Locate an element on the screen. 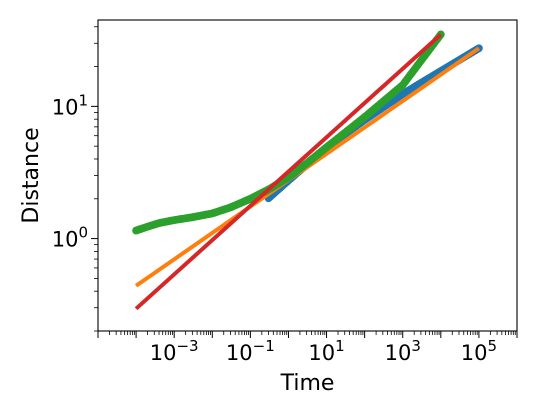 The width and height of the screenshot is (546, 405). x-tick-label: 10⁻¹ is located at coordinates (250, 351).